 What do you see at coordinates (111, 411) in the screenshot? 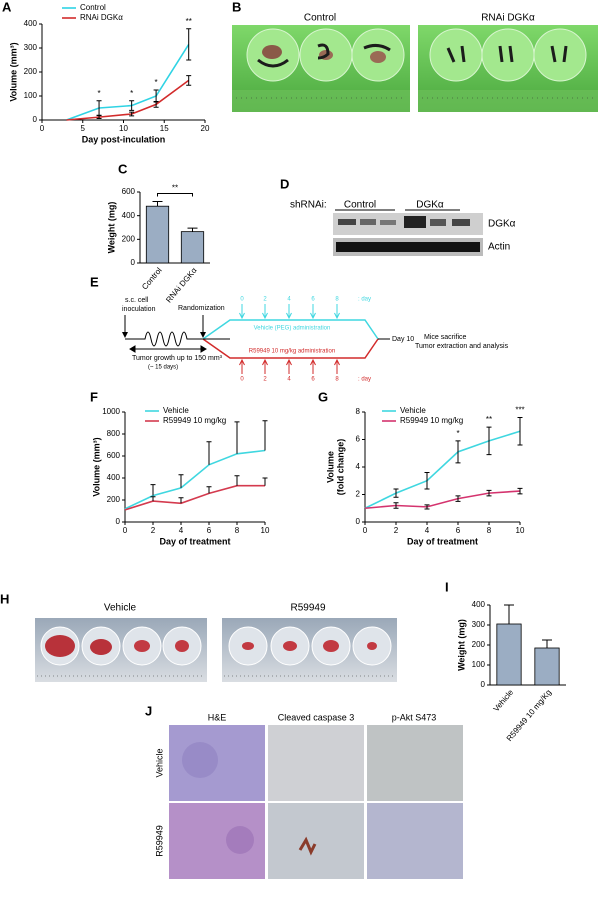
I see `y-tick-label: 1000` at bounding box center [111, 411].